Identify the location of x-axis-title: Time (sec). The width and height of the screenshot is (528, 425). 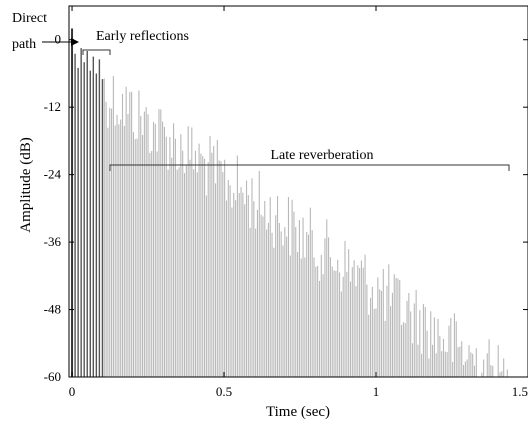
(298, 412).